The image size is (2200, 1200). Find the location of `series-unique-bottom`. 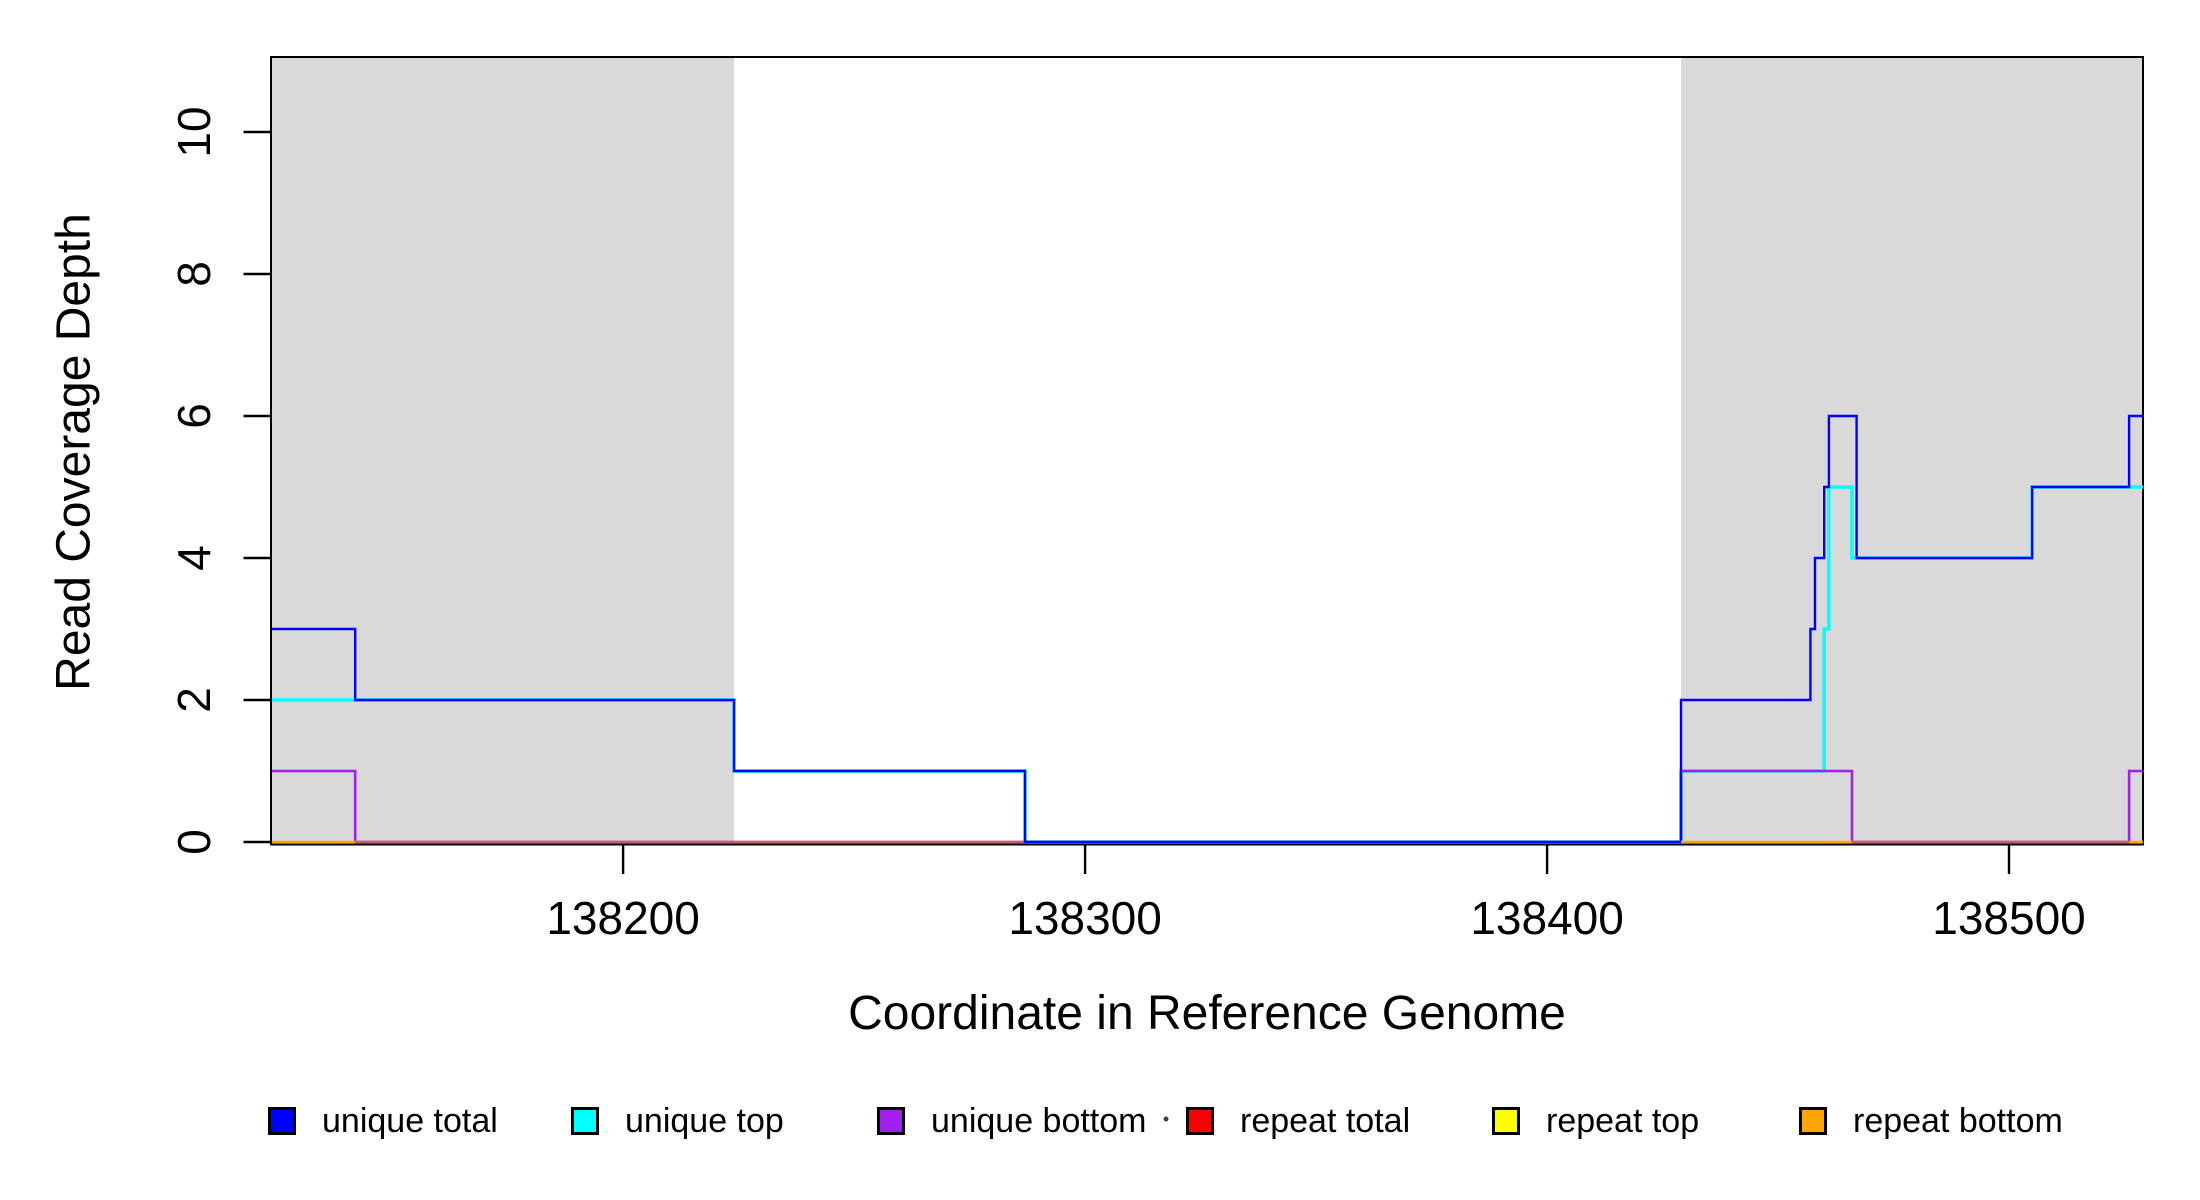

series-unique-bottom is located at coordinates (1207, 806).